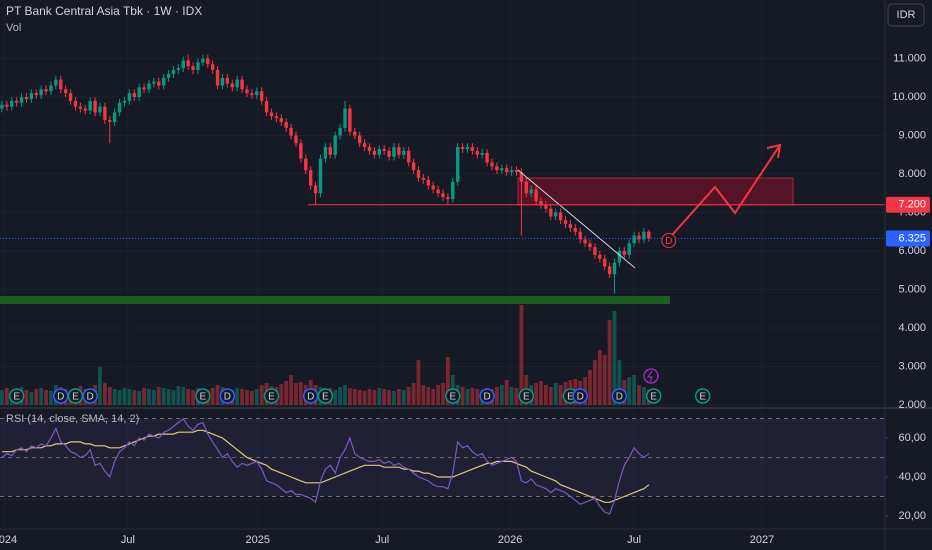 This screenshot has height=550, width=932. What do you see at coordinates (722, 194) in the screenshot?
I see `projection-path` at bounding box center [722, 194].